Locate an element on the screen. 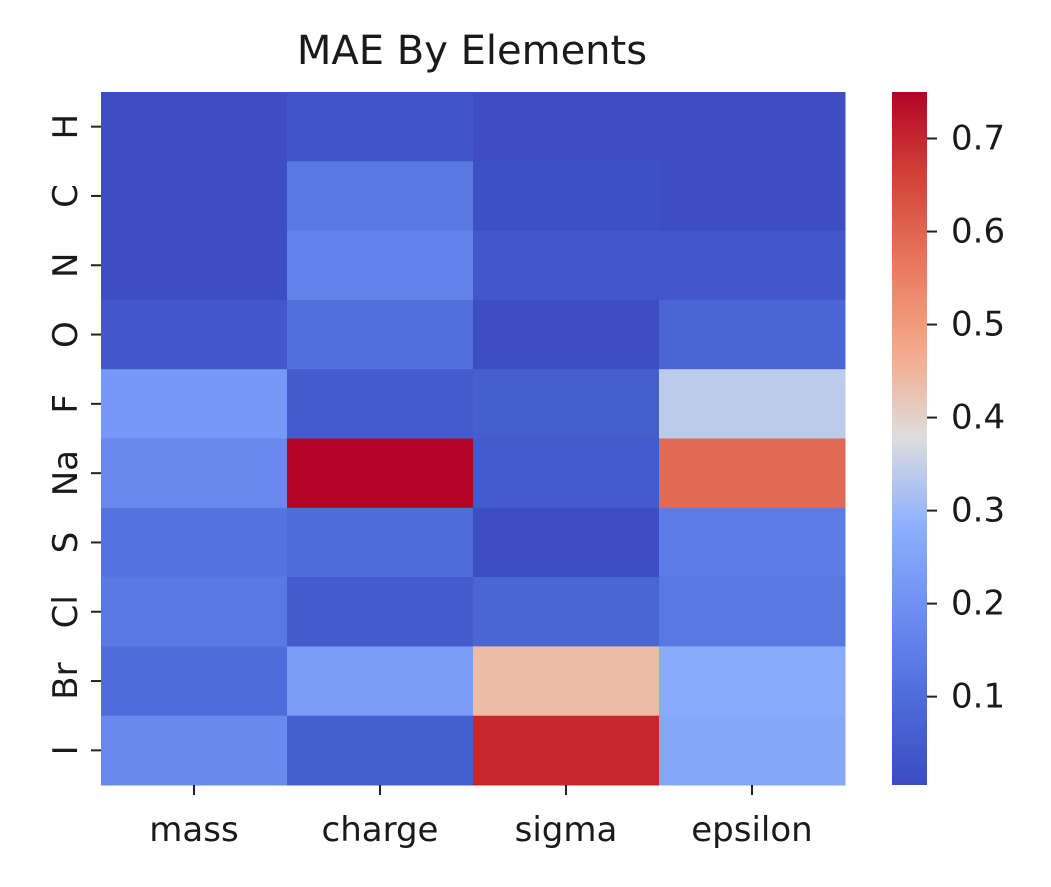 This screenshot has height=887, width=1051. y-tick-label: C is located at coordinates (66, 196).